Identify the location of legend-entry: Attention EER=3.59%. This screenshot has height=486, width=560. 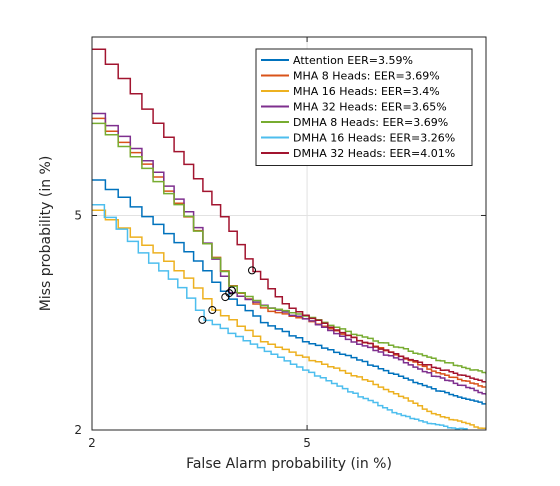
(353, 60).